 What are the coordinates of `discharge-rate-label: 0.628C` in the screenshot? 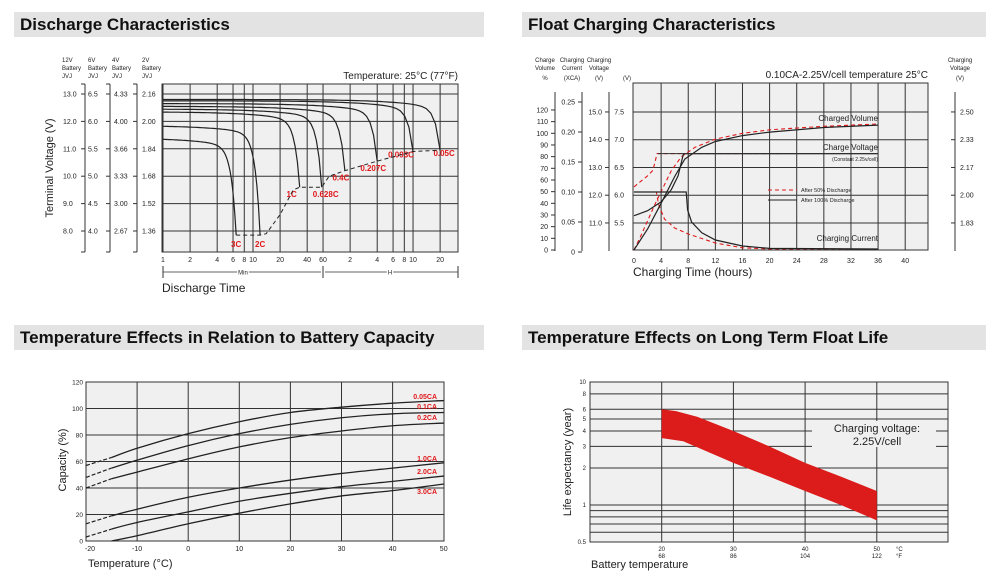 It's located at (326, 194).